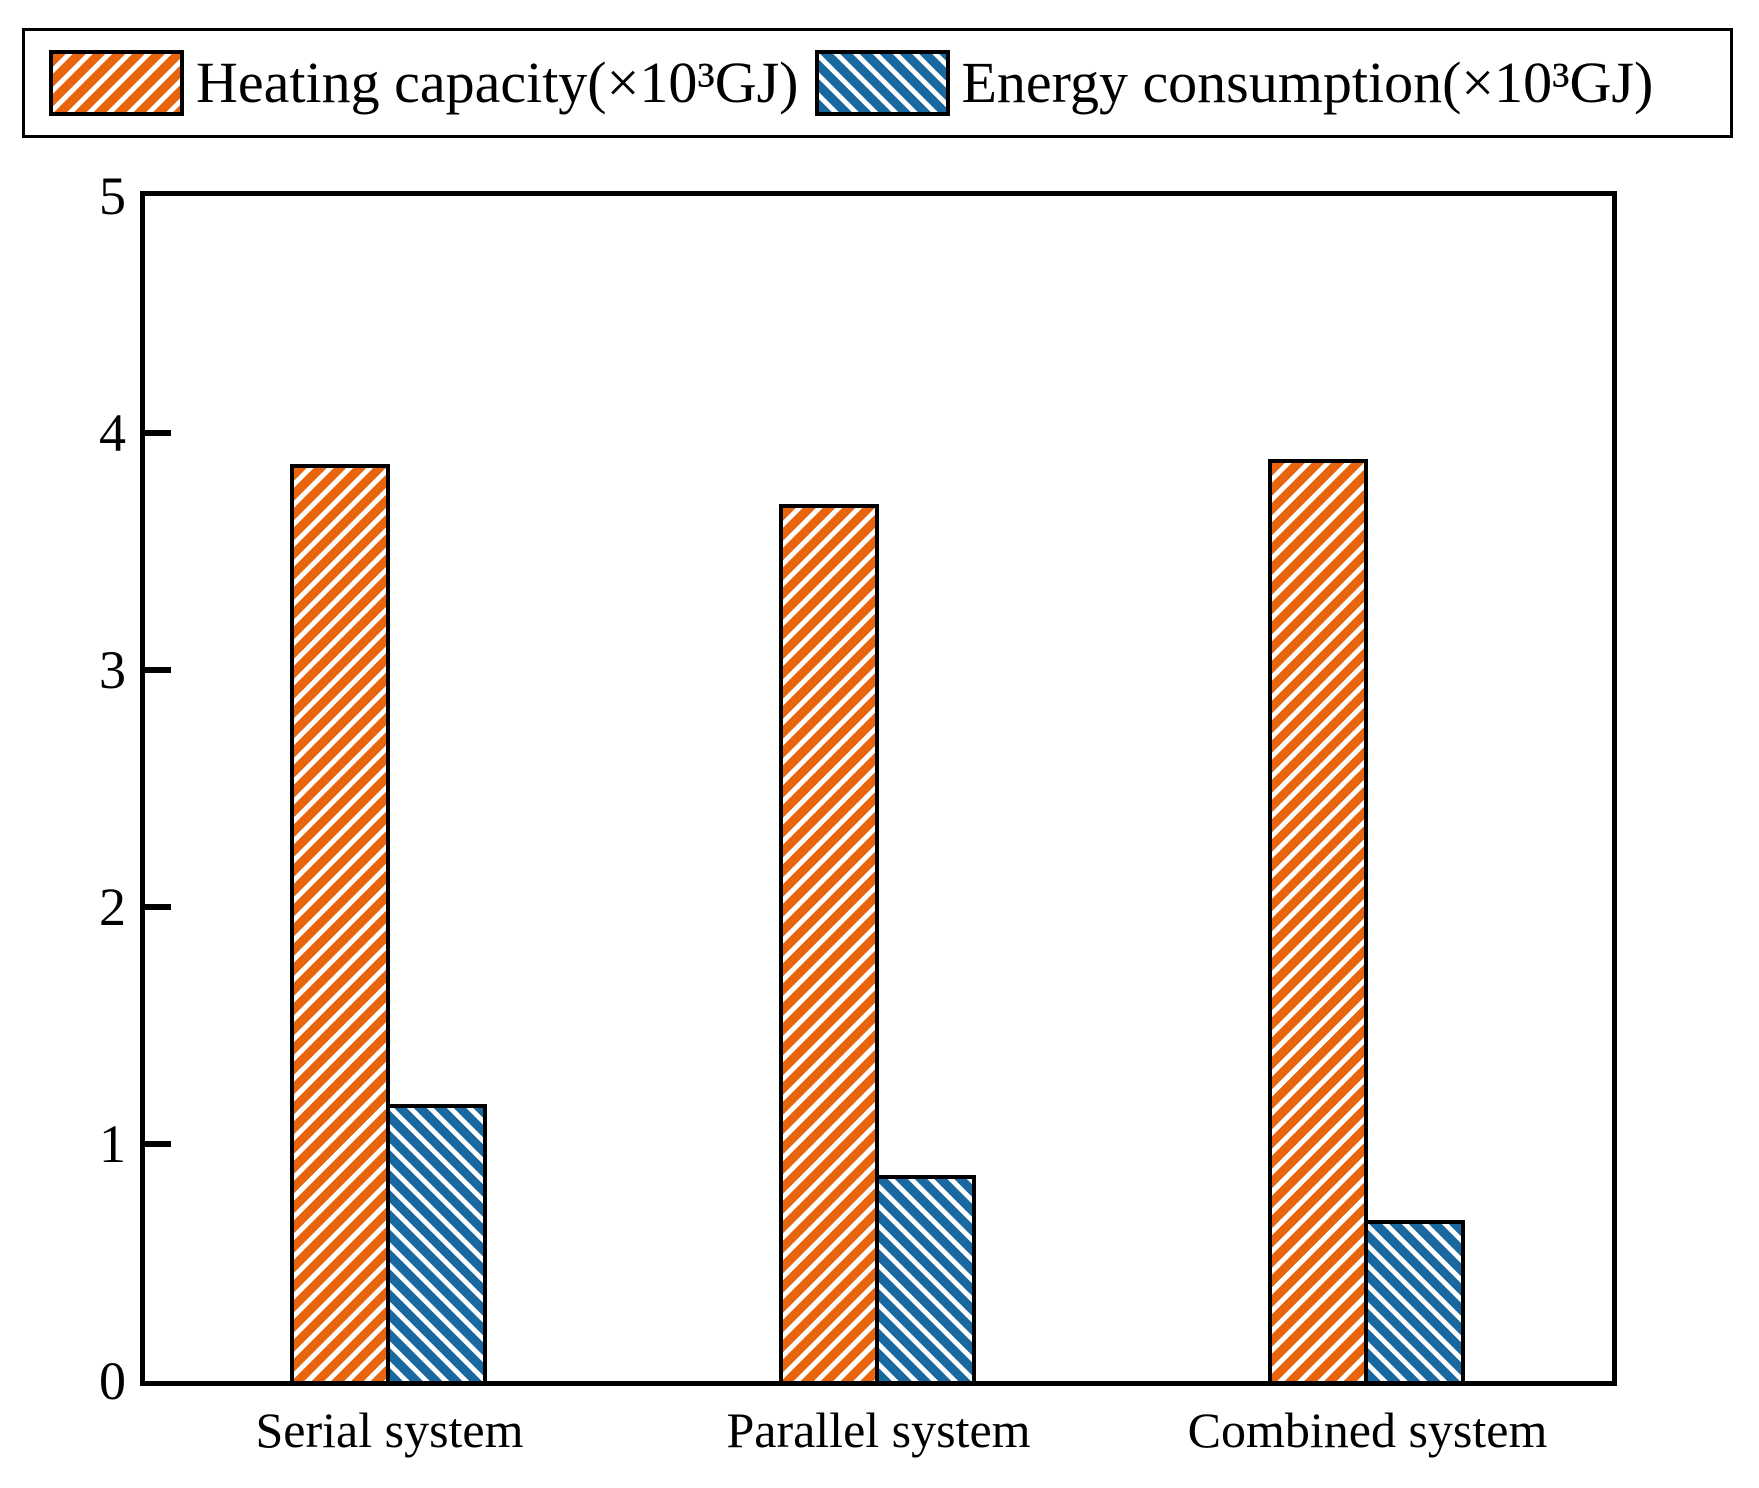 This screenshot has height=1488, width=1759. I want to click on legend-item: Heating capacity(×10³GJ), so click(432, 83).